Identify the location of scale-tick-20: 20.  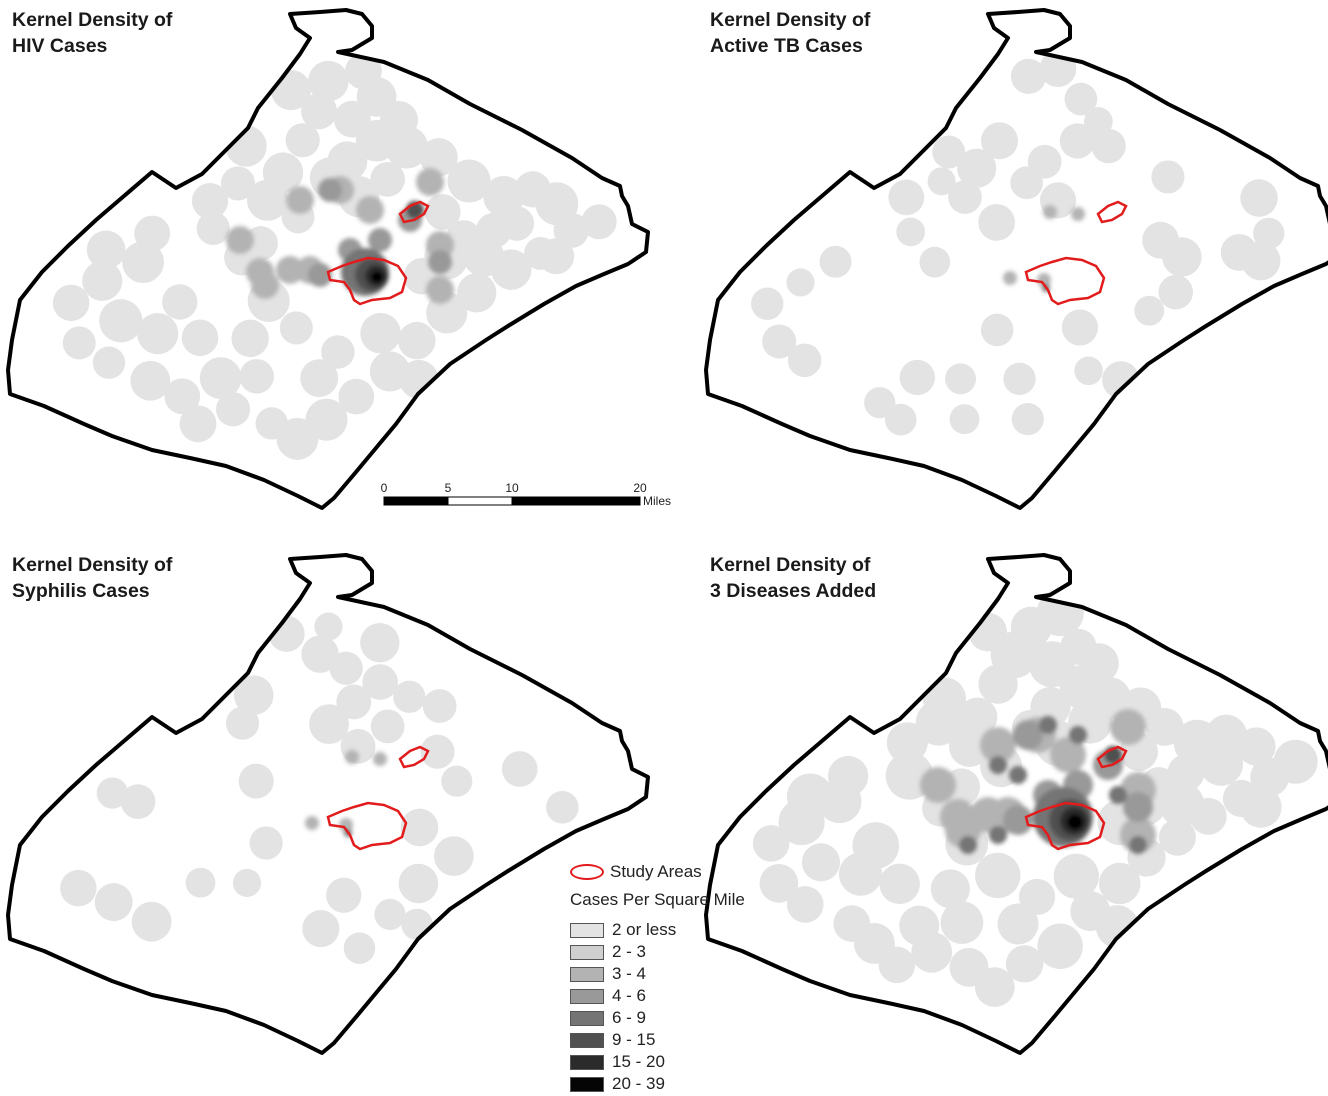
(640, 488).